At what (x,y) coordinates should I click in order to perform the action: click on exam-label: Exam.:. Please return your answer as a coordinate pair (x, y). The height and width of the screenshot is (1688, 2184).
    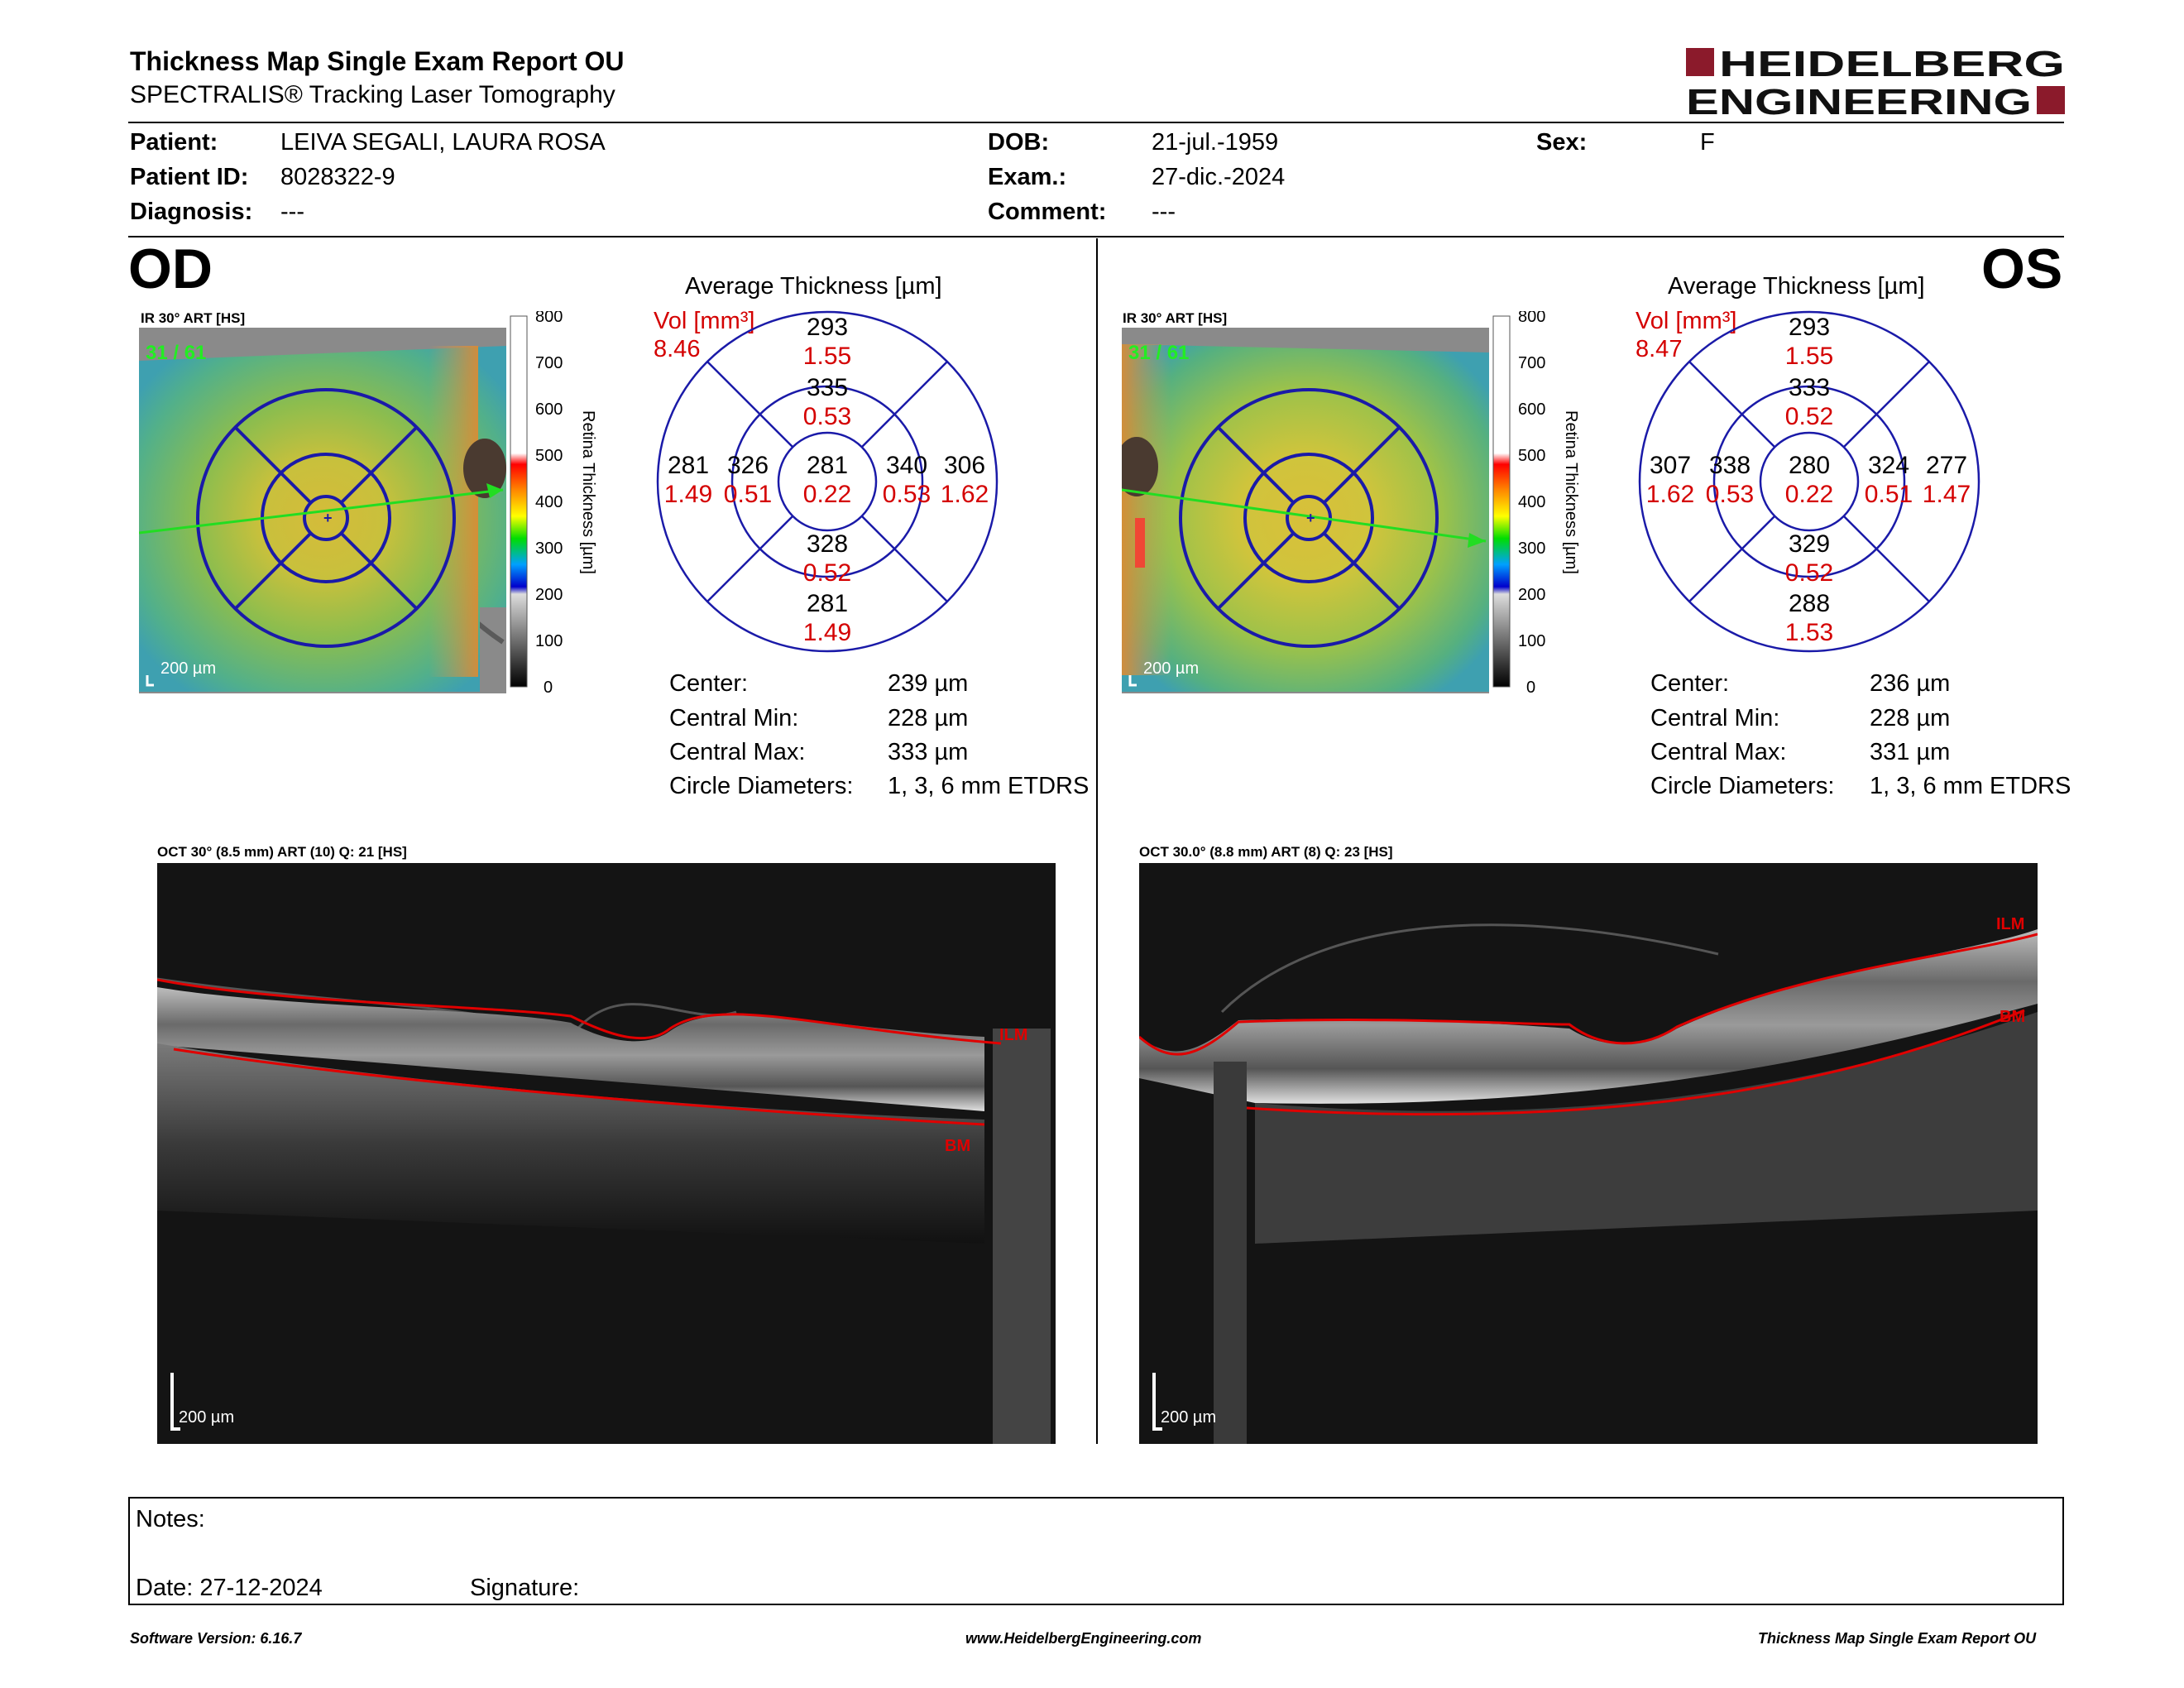
    Looking at the image, I should click on (1027, 177).